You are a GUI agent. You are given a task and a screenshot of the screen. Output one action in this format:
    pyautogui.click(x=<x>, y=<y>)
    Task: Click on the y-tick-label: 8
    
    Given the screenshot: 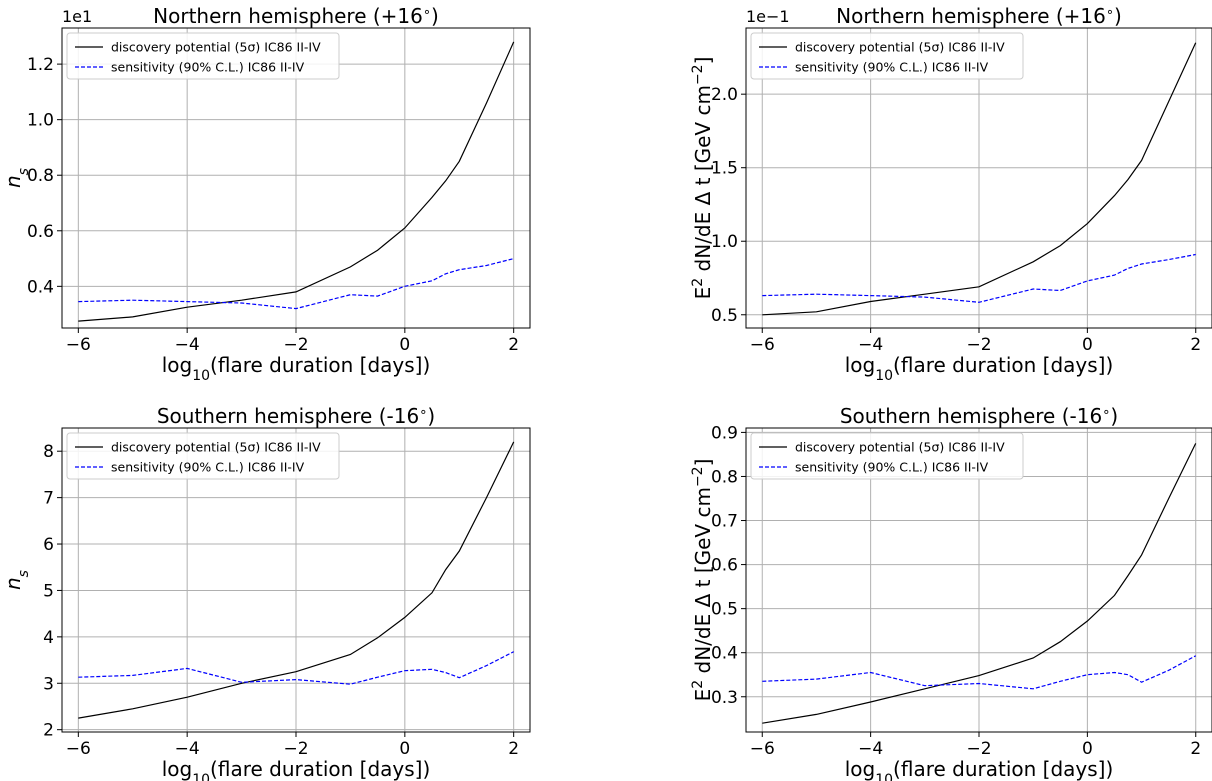 What is the action you would take?
    pyautogui.click(x=48, y=452)
    